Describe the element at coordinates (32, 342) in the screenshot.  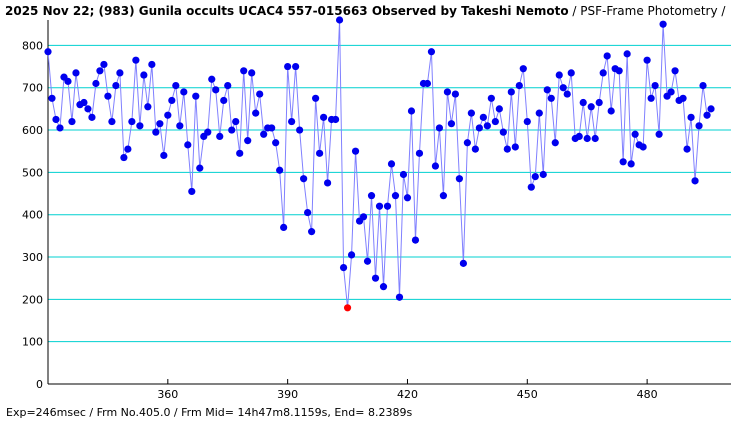
I see `y-tick-label-100: 100` at that location.